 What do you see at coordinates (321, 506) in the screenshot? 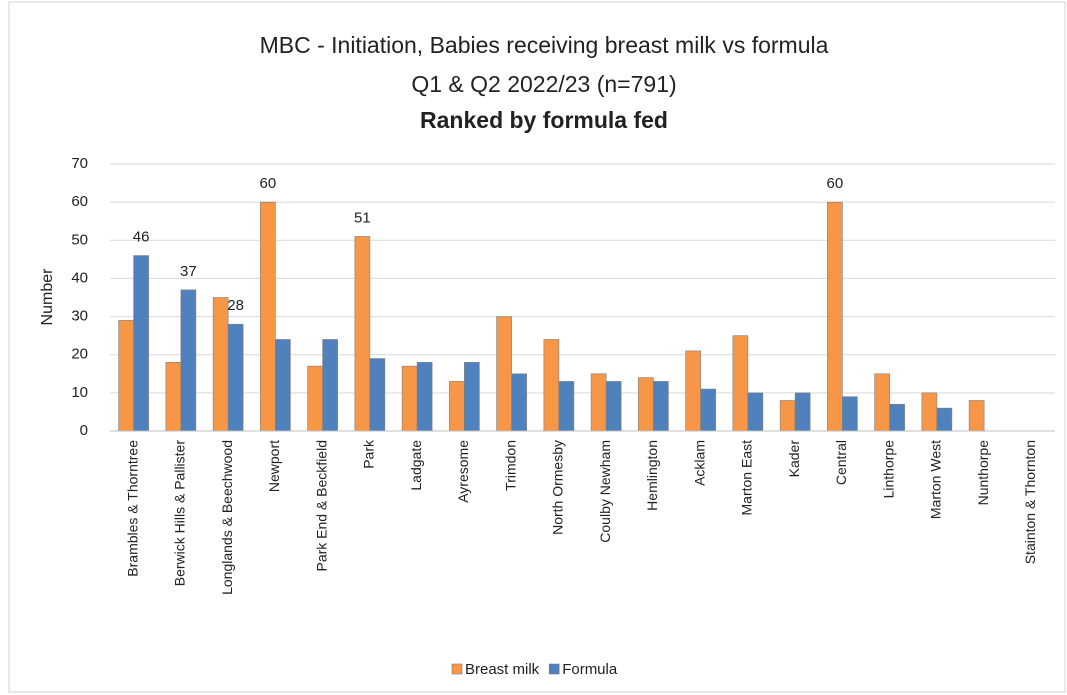
I see `x-tick-label: Park End & Beckfield` at bounding box center [321, 506].